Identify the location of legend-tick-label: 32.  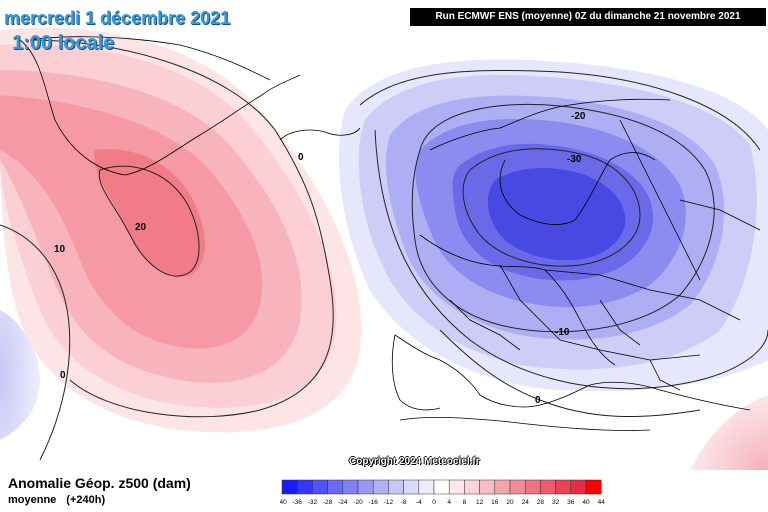
(556, 502).